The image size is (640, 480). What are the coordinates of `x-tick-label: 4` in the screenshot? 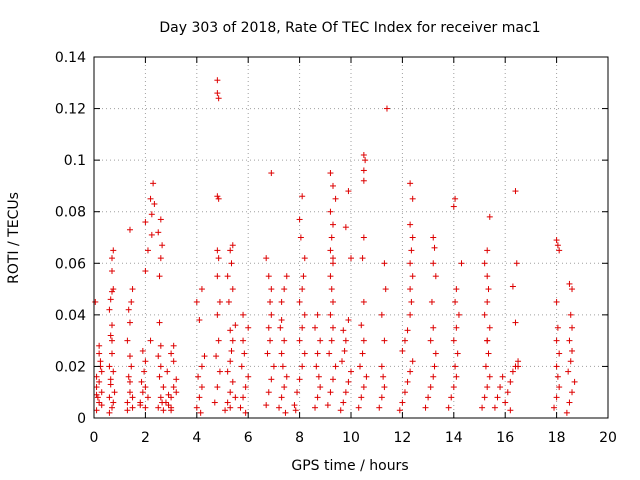 It's located at (196, 438).